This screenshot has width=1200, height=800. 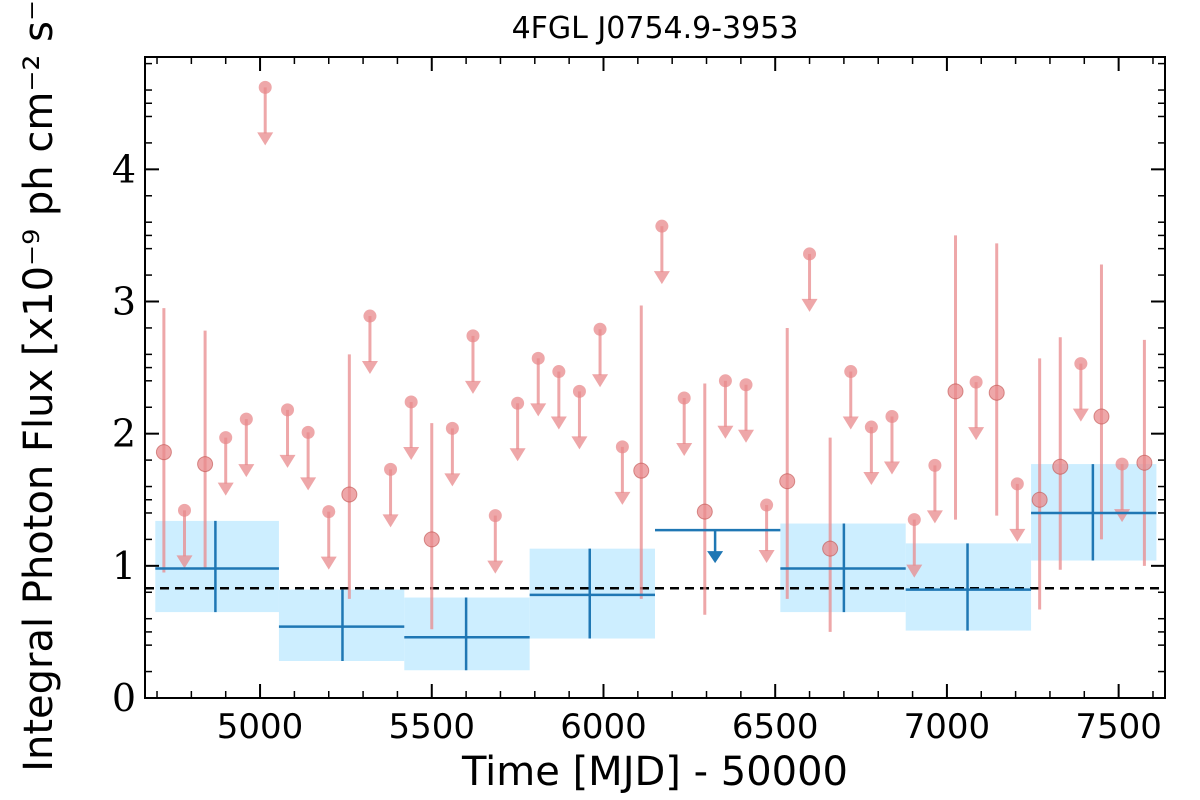 I want to click on x-tick-label: 6000, so click(x=603, y=727).